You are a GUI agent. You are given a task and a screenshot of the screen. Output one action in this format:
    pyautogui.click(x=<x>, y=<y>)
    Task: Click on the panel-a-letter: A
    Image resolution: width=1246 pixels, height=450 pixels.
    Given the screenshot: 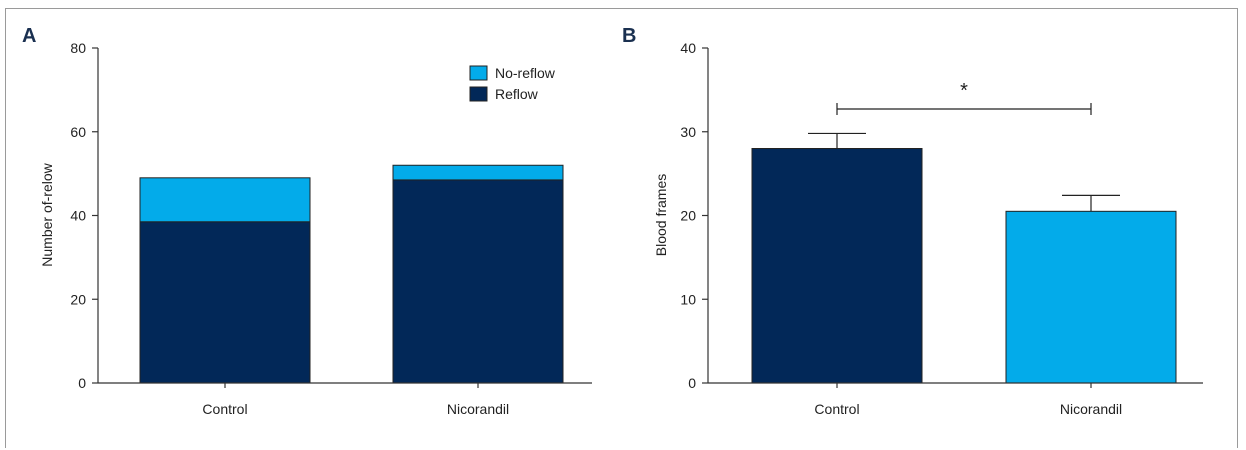 What is the action you would take?
    pyautogui.click(x=29, y=36)
    